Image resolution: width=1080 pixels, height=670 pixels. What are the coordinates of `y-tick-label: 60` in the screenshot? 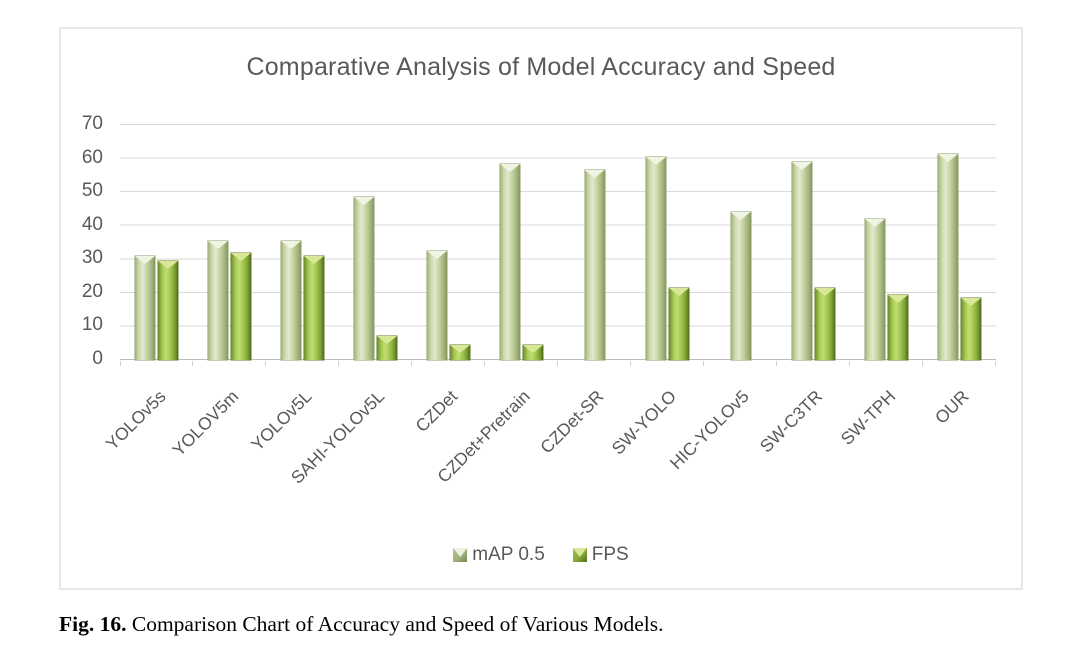 It's located at (92, 157).